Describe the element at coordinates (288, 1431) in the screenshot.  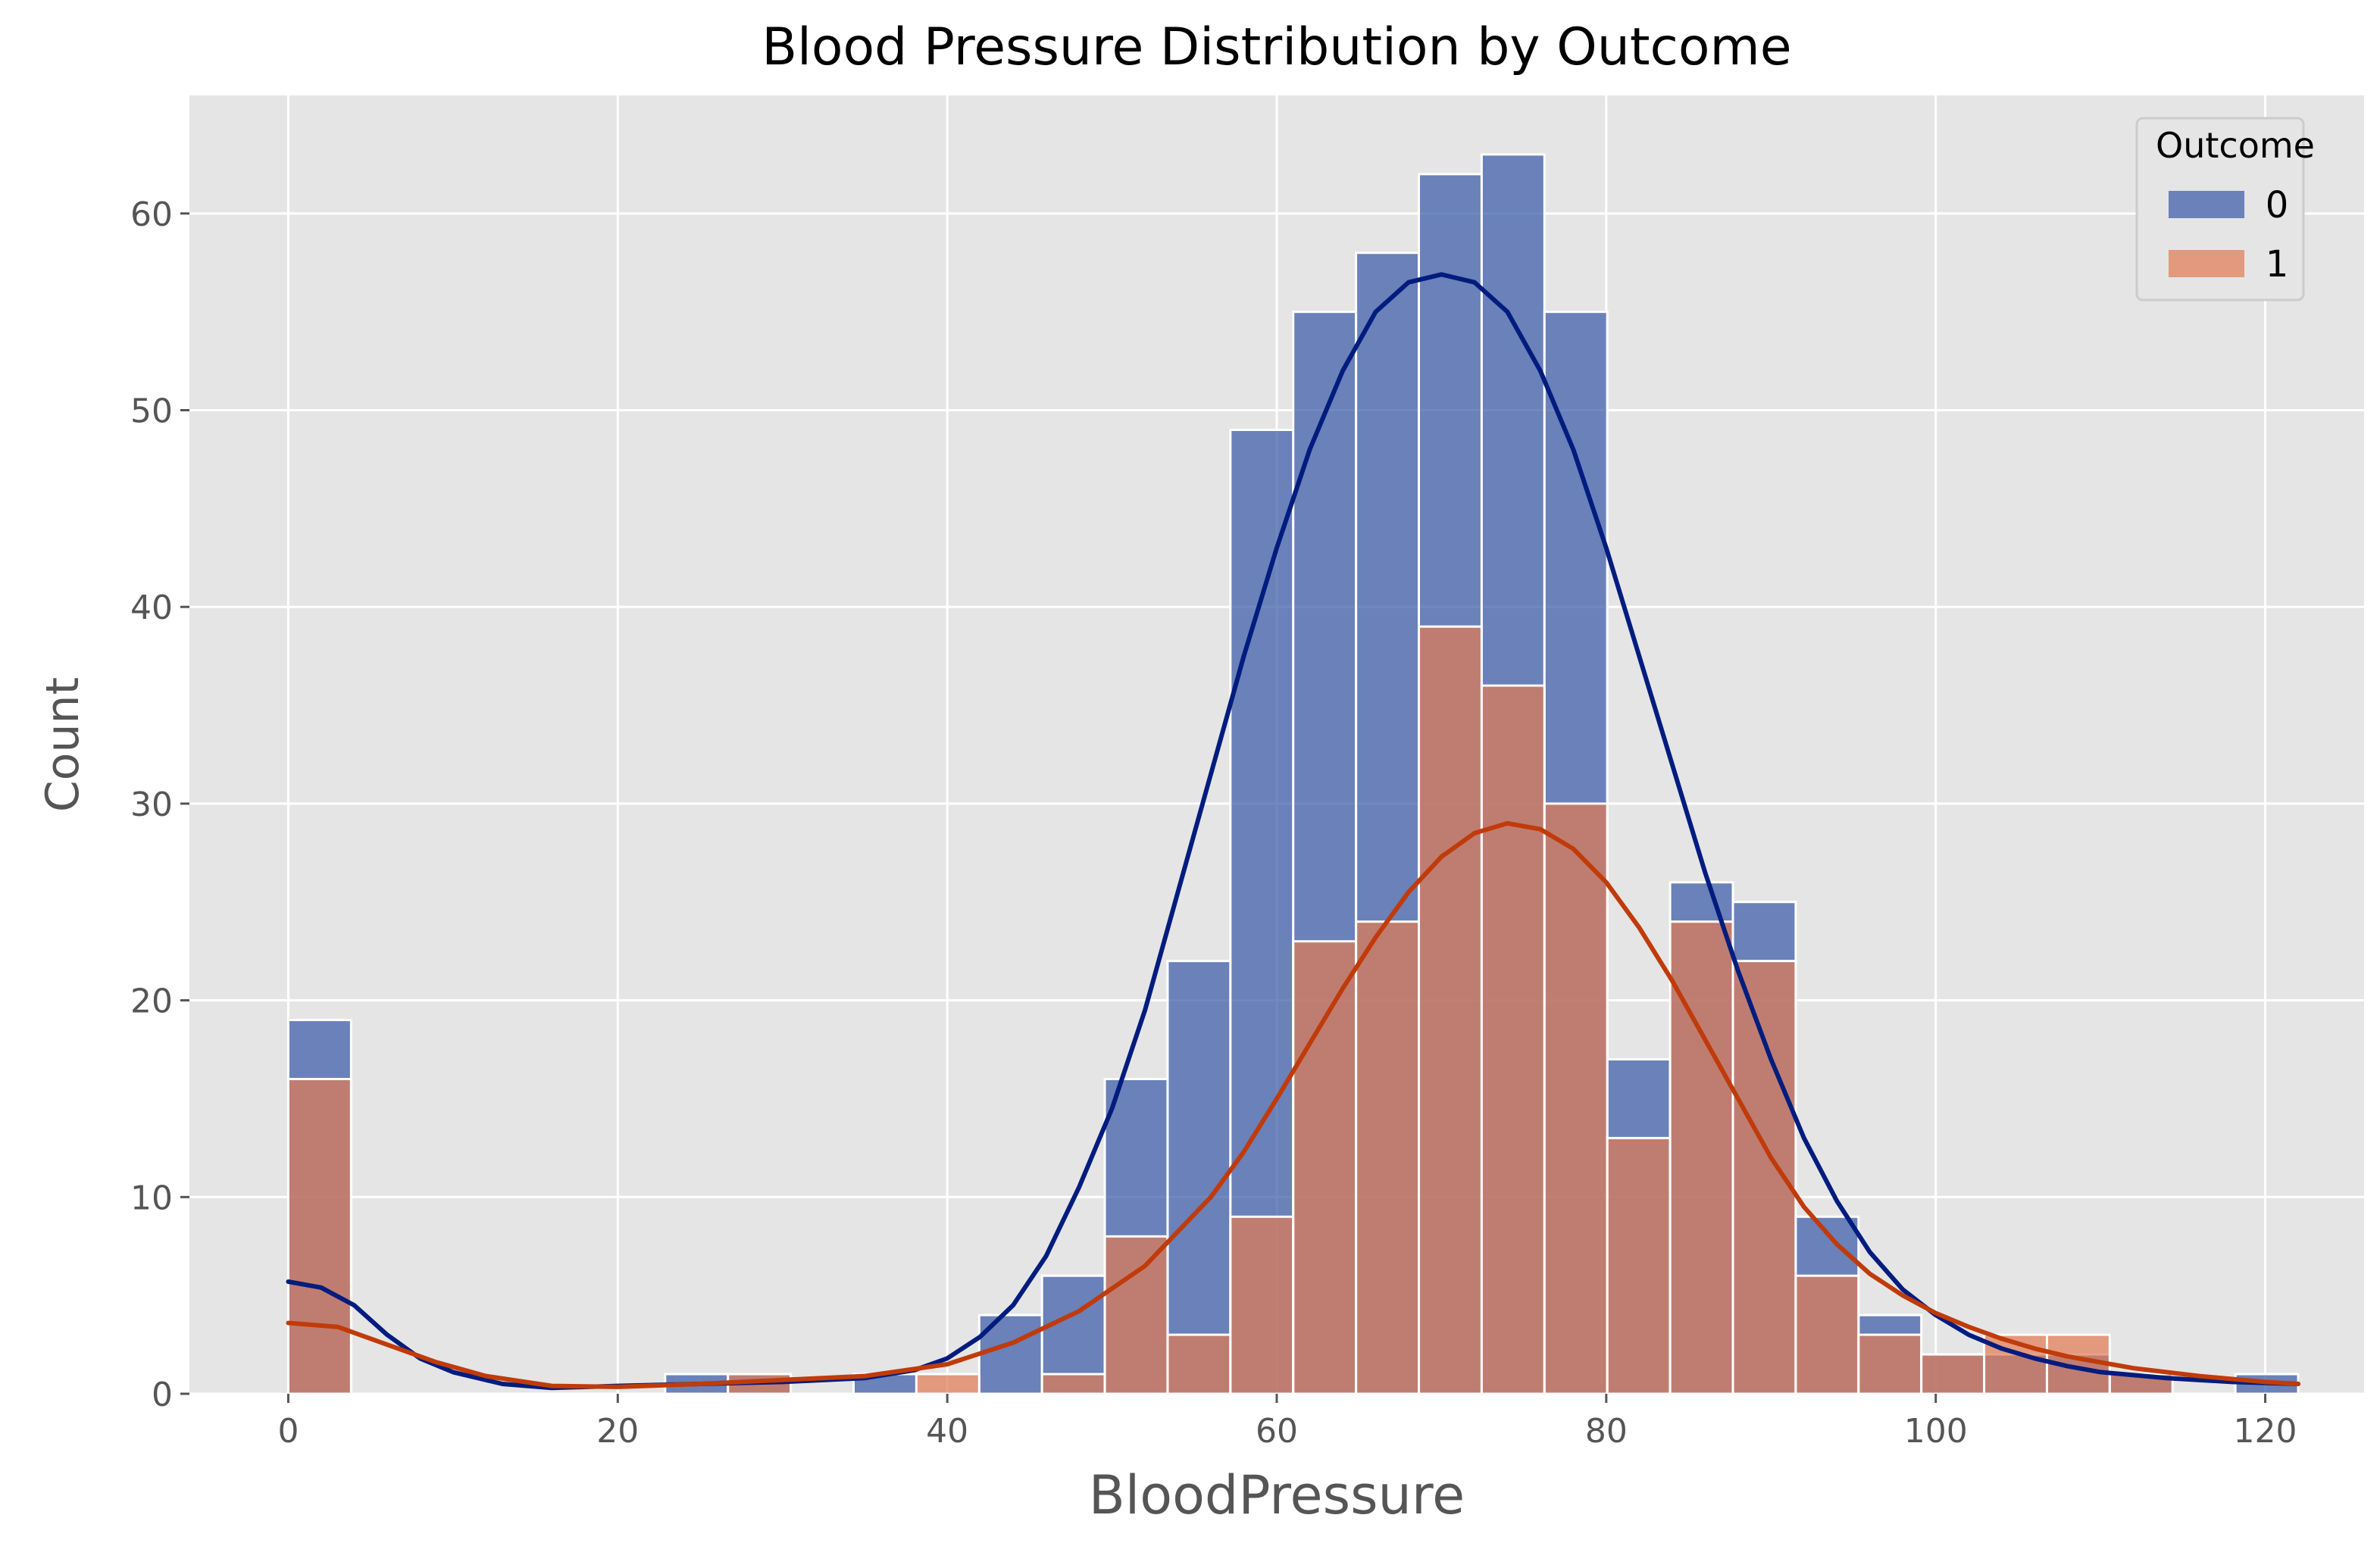
I see `x-tick-label: 0` at that location.